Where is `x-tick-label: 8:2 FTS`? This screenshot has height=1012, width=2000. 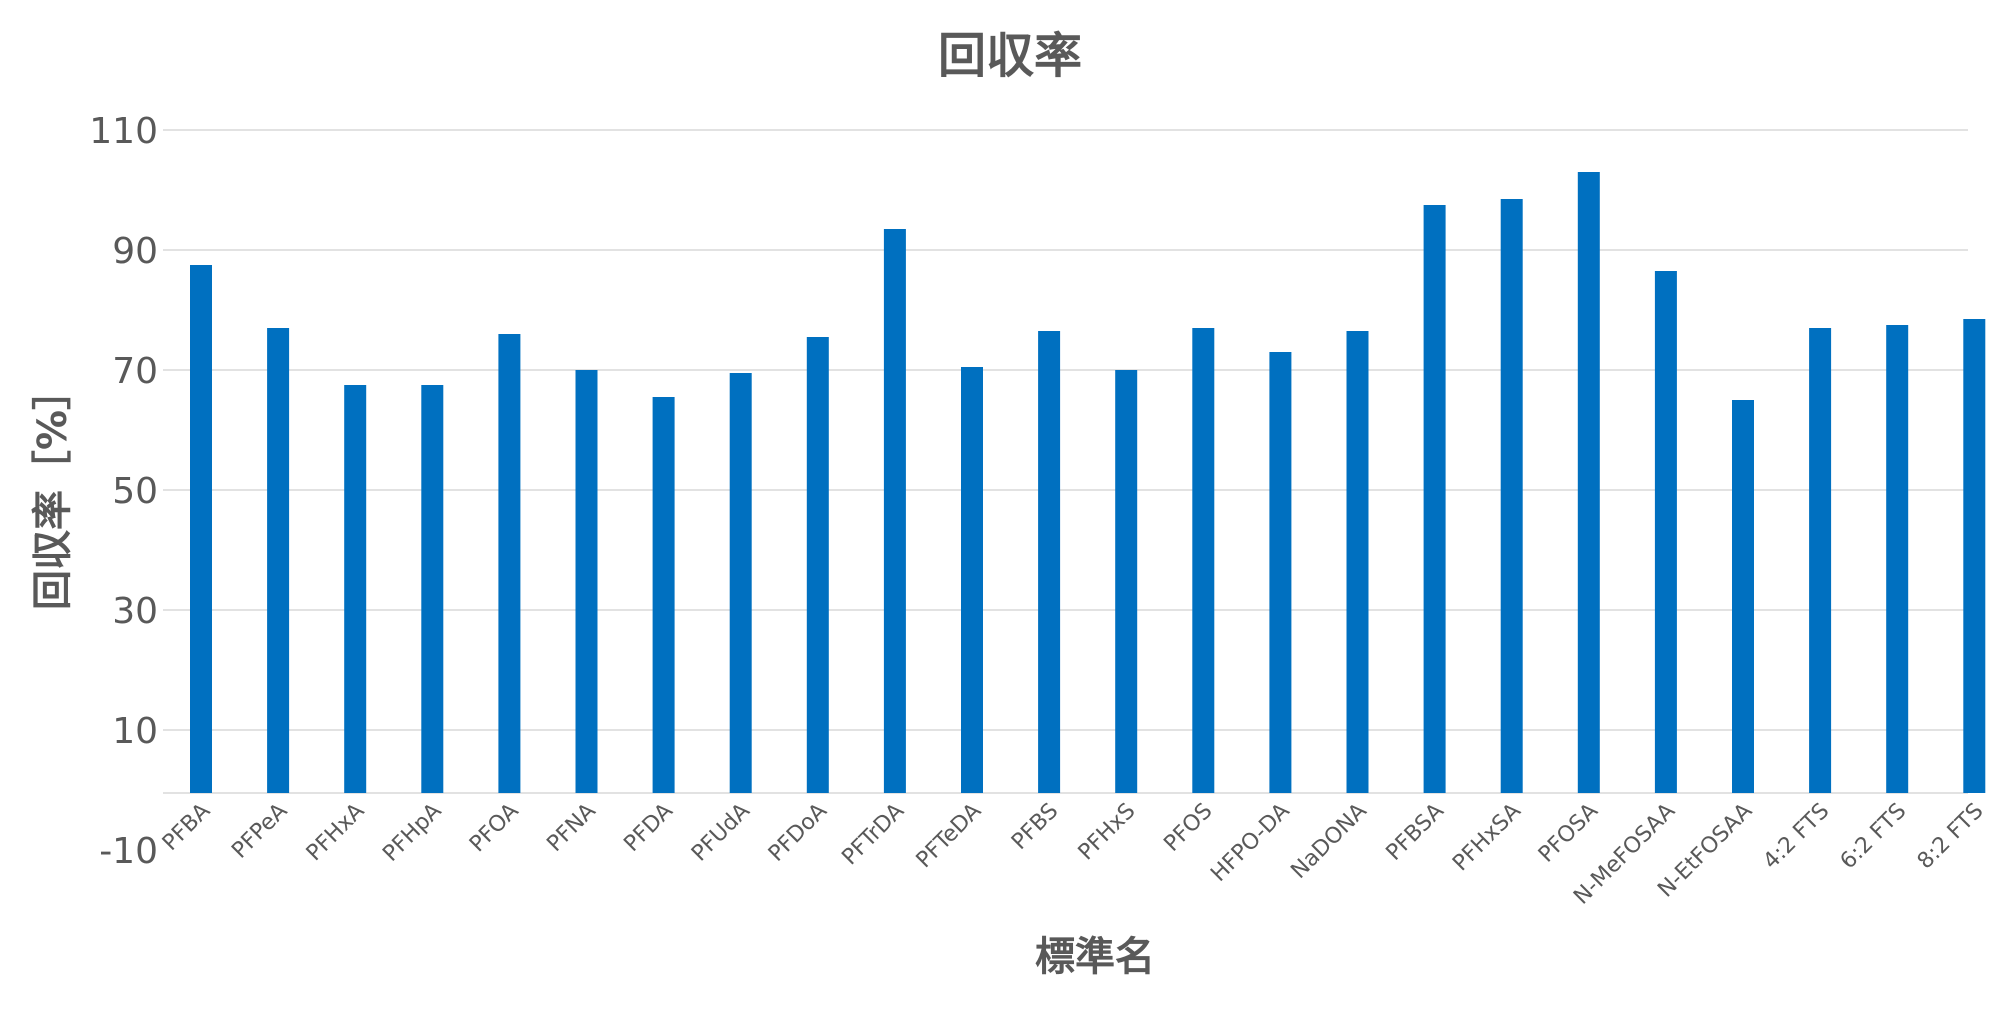 x-tick-label: 8:2 FTS is located at coordinates (1951, 837).